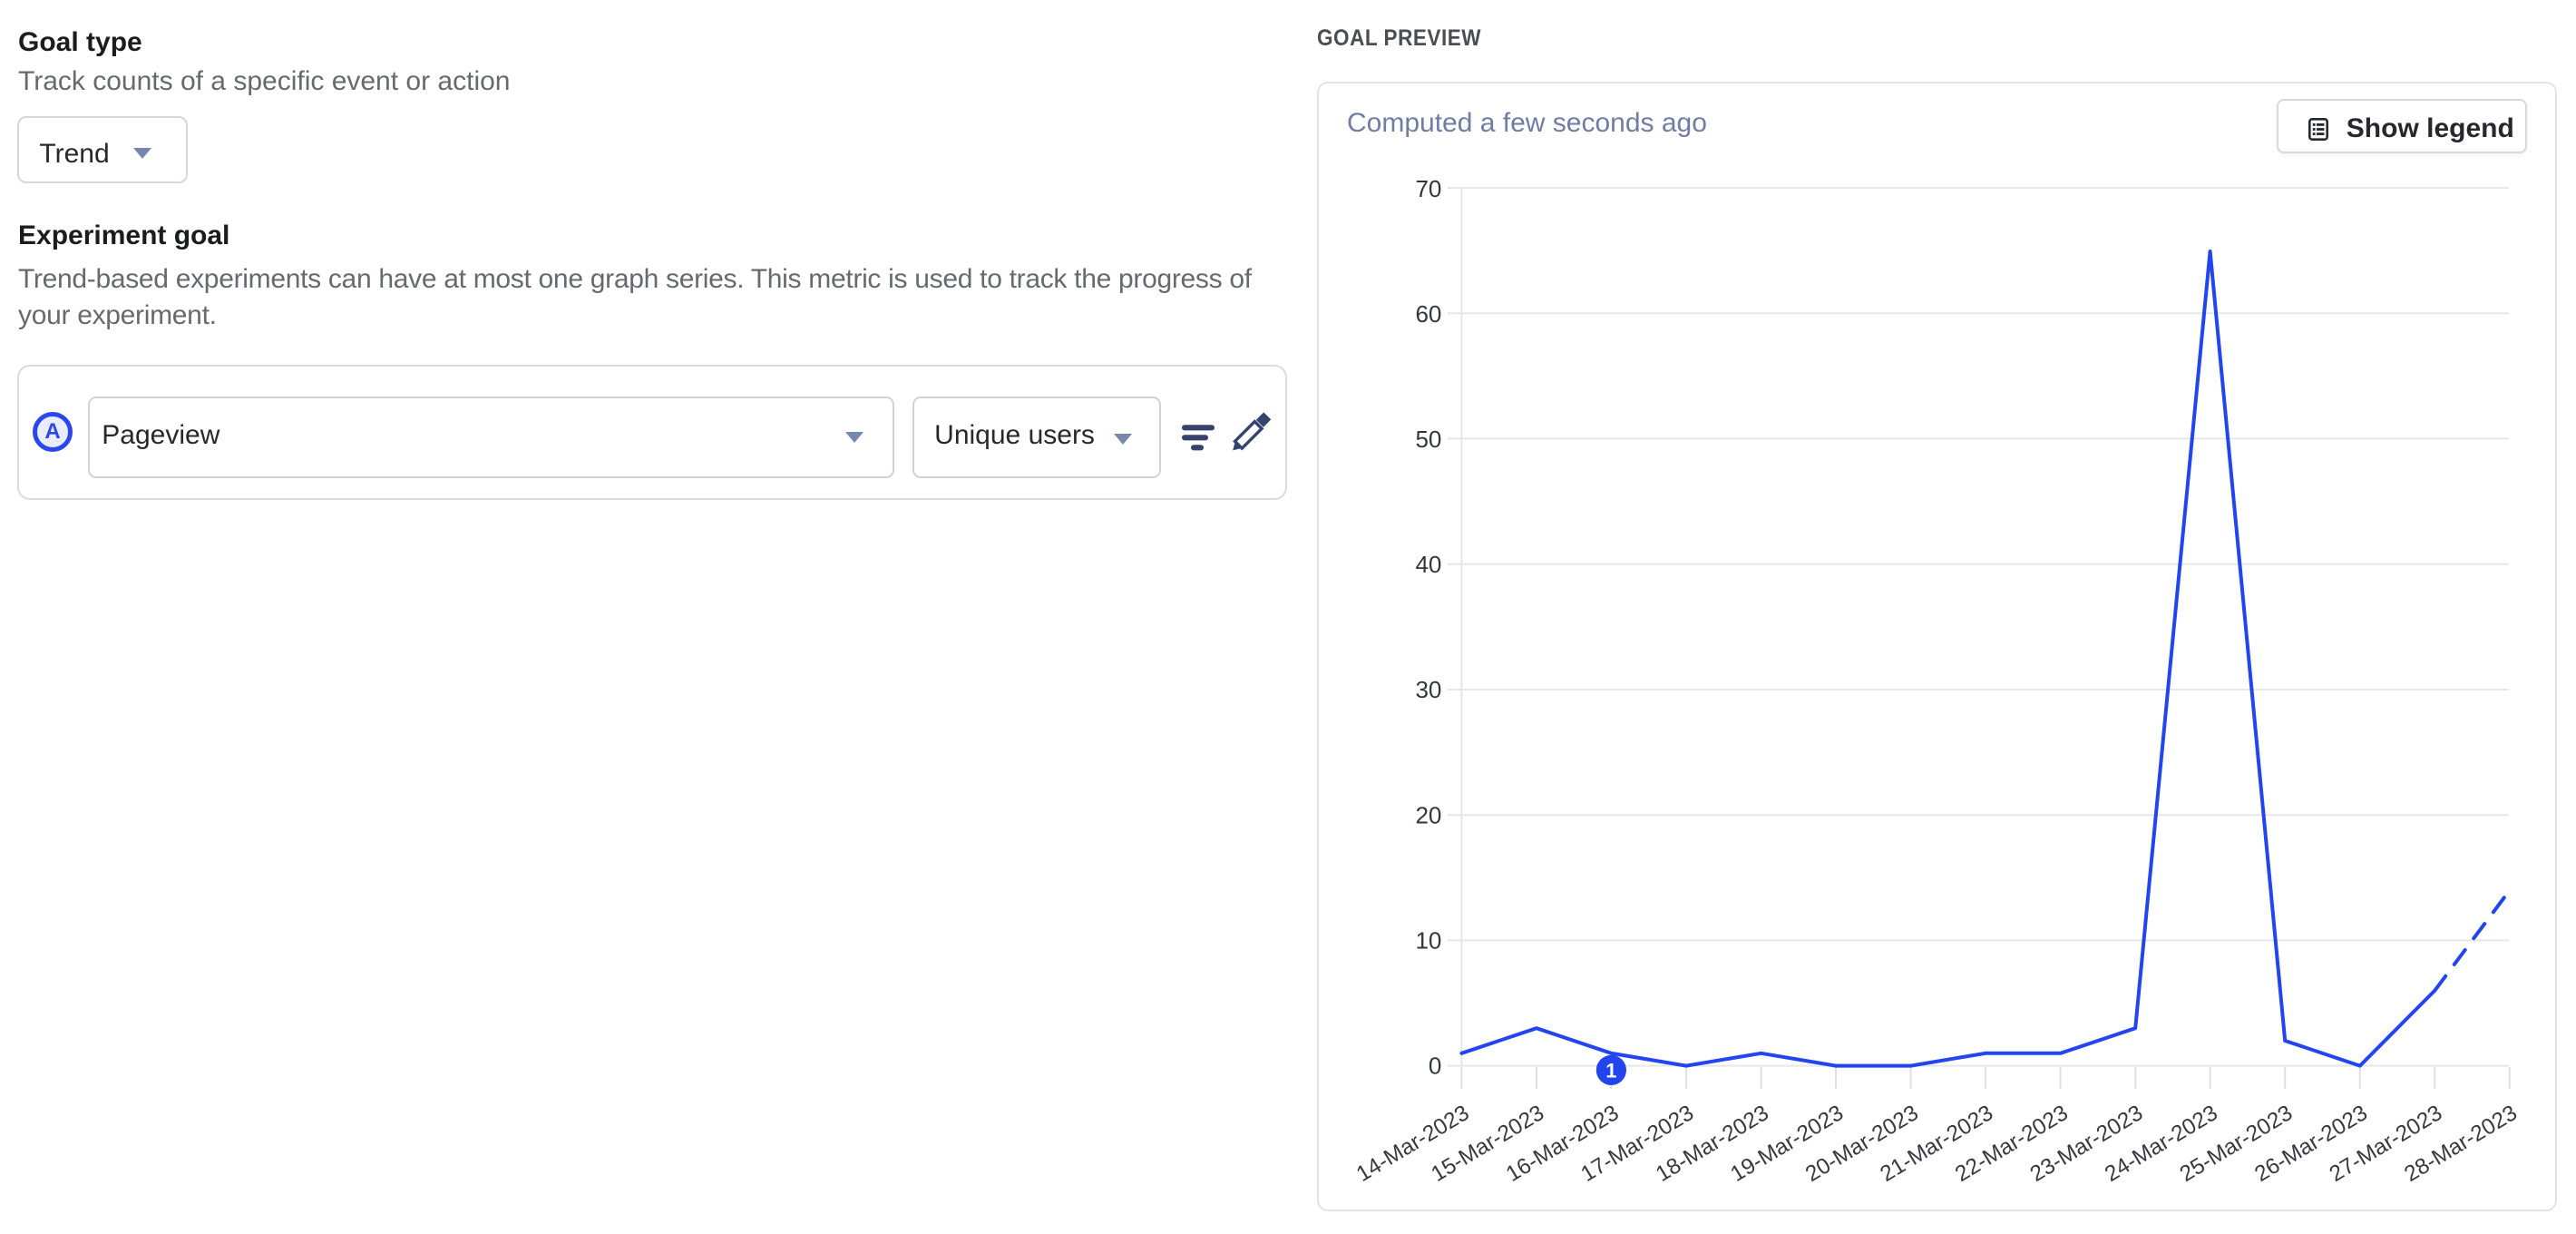  I want to click on svg-text: 30, so click(1428, 689).